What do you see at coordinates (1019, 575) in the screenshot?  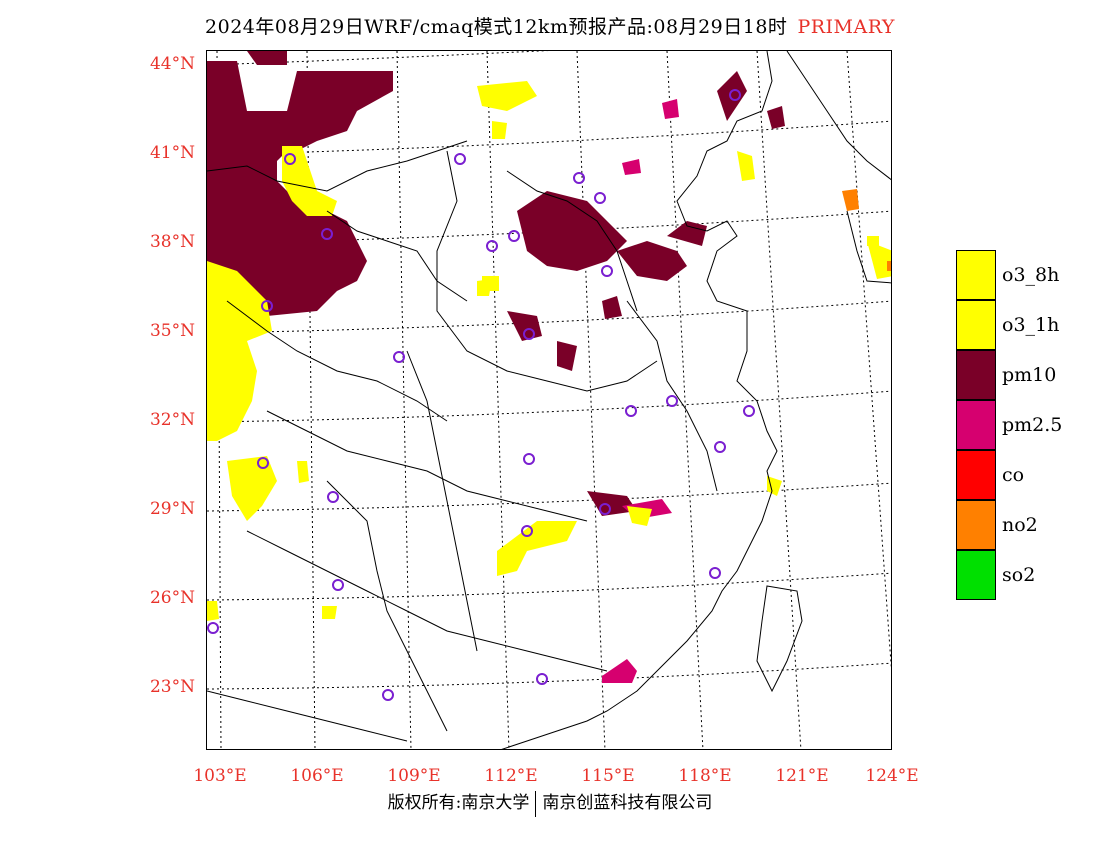 I see `legend-label-so2: so2` at bounding box center [1019, 575].